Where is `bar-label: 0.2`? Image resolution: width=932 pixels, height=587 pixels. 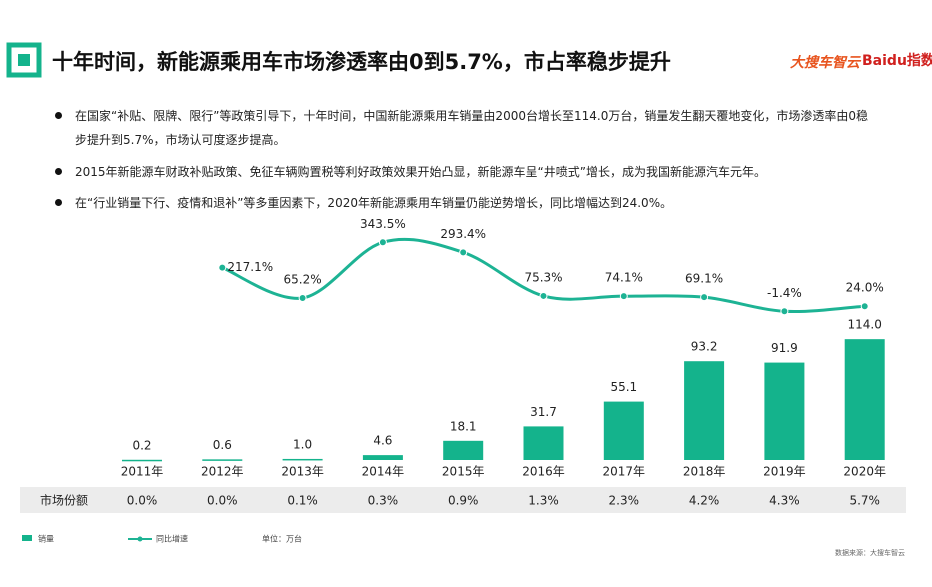 bar-label: 0.2 is located at coordinates (141, 445).